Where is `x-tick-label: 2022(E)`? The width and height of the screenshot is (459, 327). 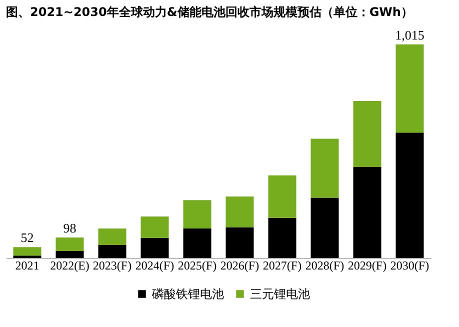
x-tick-label: 2022(E) is located at coordinates (70, 265).